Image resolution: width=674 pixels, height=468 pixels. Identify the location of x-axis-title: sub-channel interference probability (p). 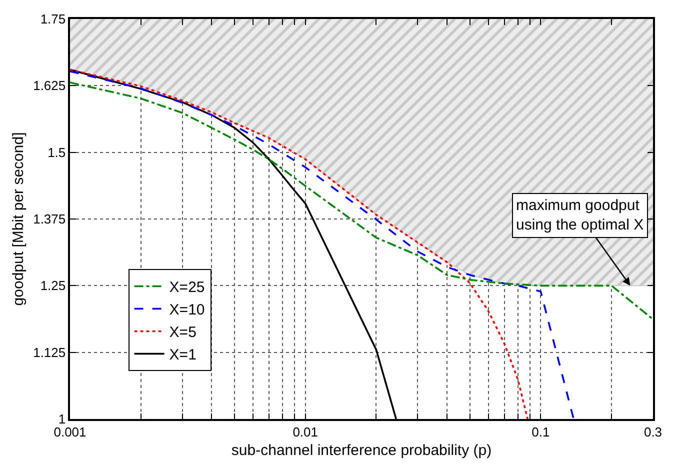
(361, 450).